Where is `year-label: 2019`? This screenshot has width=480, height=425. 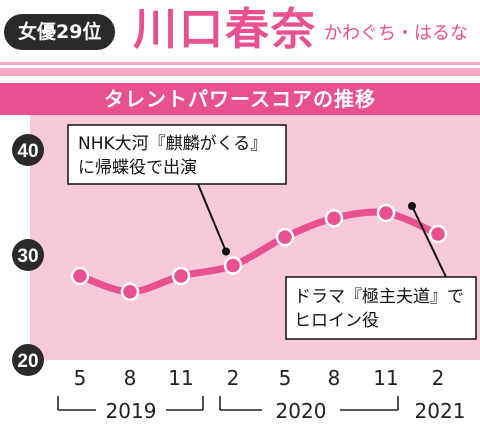 year-label: 2019 is located at coordinates (131, 411).